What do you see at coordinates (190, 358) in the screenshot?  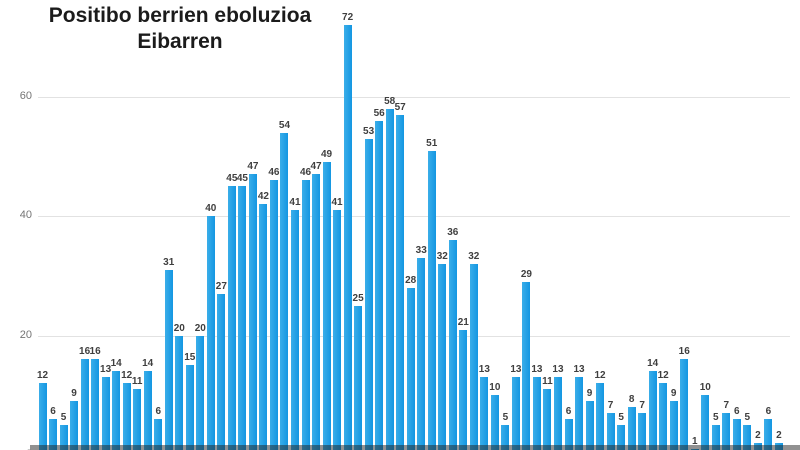 I see `bar-value-label-15: 15` at bounding box center [190, 358].